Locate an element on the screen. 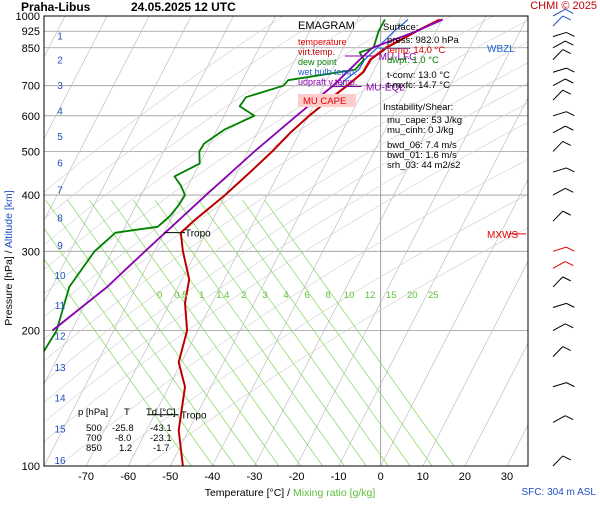 This screenshot has height=505, width=600. x-tick-label: -60 is located at coordinates (128, 477).